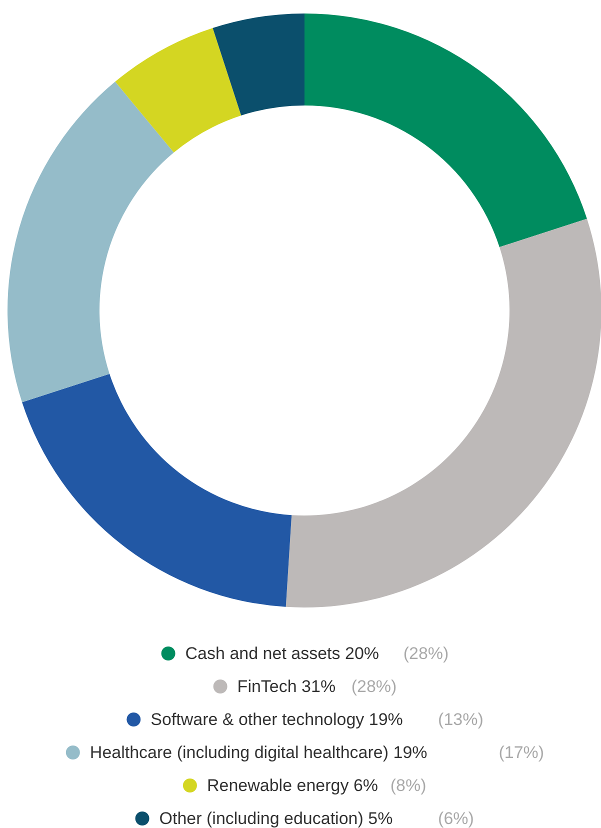 The image size is (601, 828). Describe the element at coordinates (282, 653) in the screenshot. I see `legend-label: Cash and net assets 20%` at that location.